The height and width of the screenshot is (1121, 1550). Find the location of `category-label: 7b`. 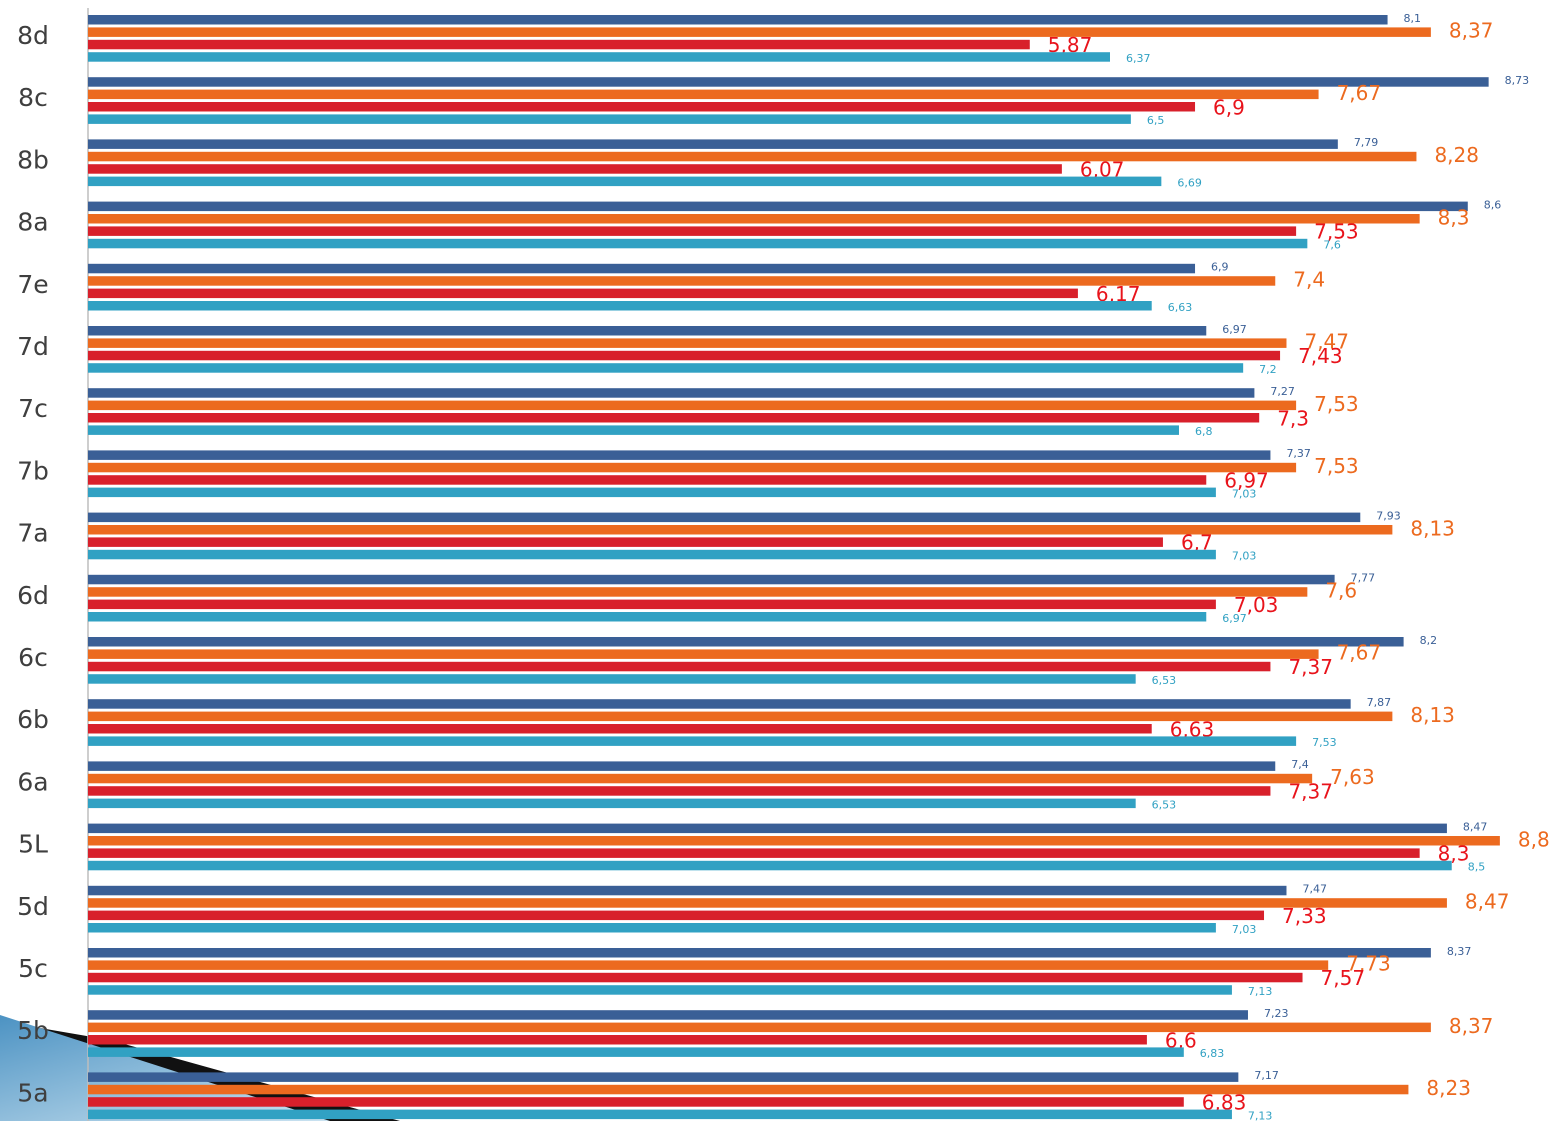

category-label: 7b is located at coordinates (33, 470).